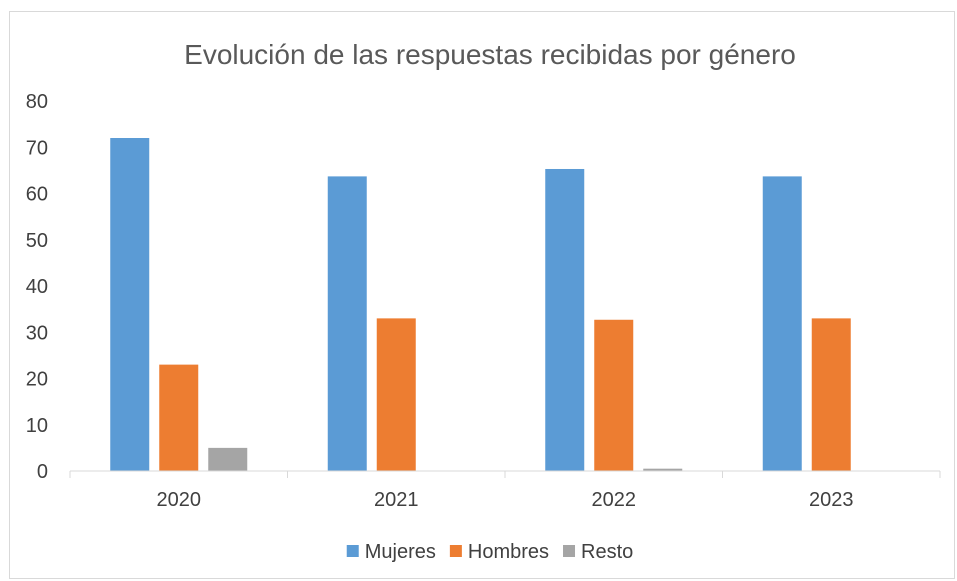 This screenshot has height=581, width=957. I want to click on y-axis-ticks: 0 10 20 30 40 50 60 70 80, so click(37, 287).